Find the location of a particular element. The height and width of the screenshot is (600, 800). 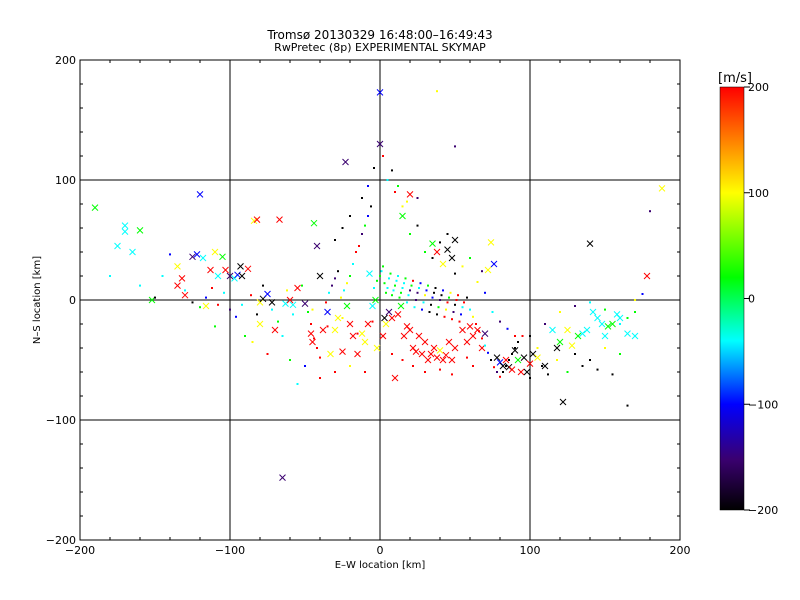

x-tick-label: 200 is located at coordinates (680, 550).